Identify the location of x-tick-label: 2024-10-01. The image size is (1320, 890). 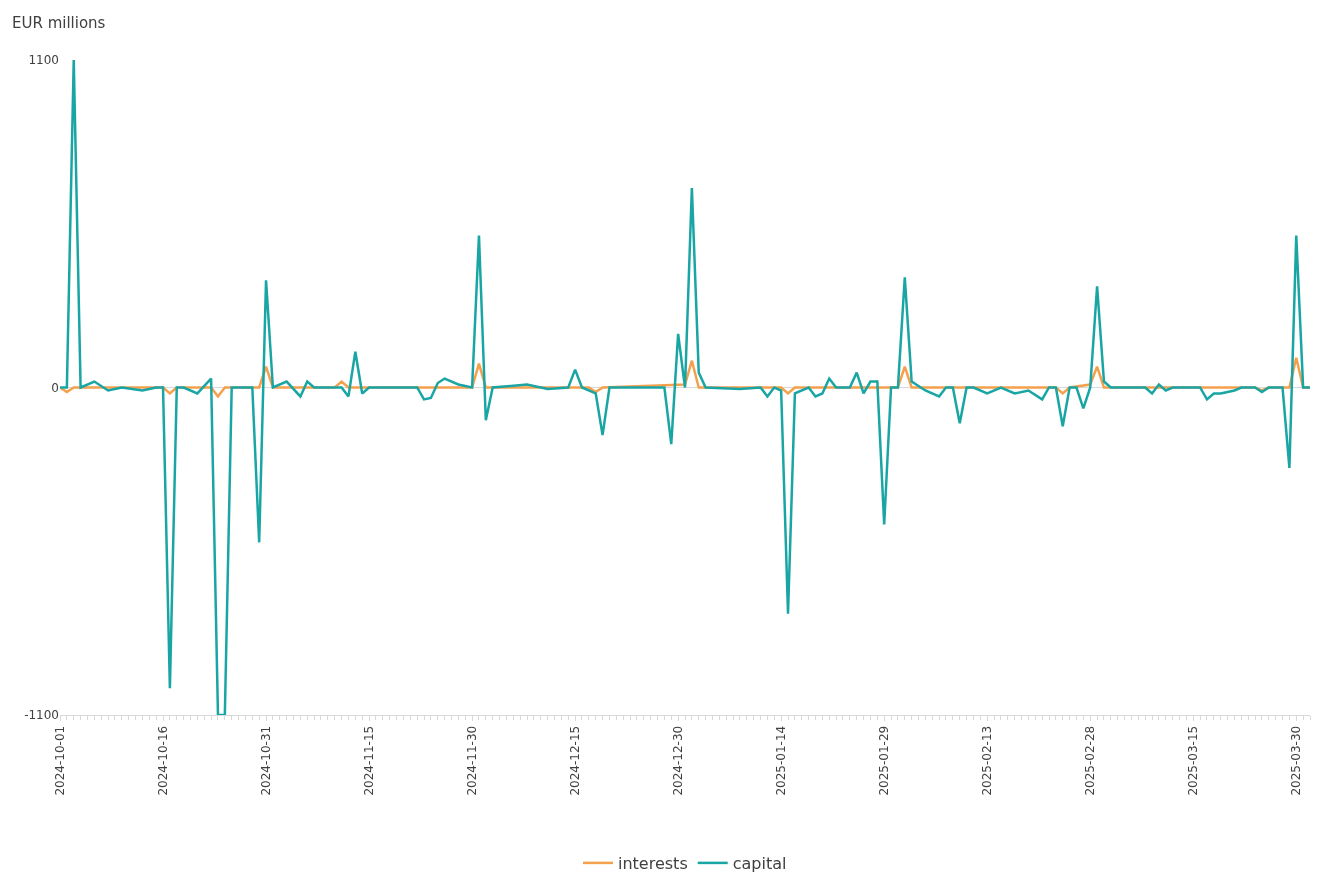
(59, 760).